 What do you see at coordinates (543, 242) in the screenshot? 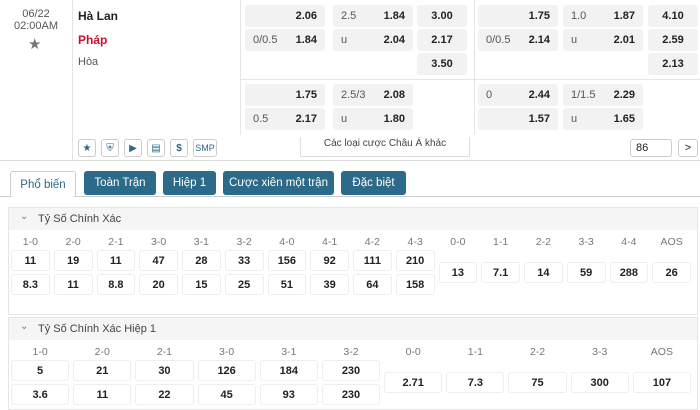
I see `score-label: 2-2` at bounding box center [543, 242].